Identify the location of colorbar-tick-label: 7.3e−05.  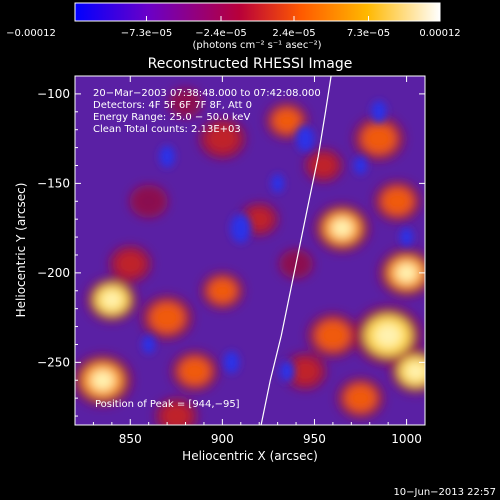
(368, 33).